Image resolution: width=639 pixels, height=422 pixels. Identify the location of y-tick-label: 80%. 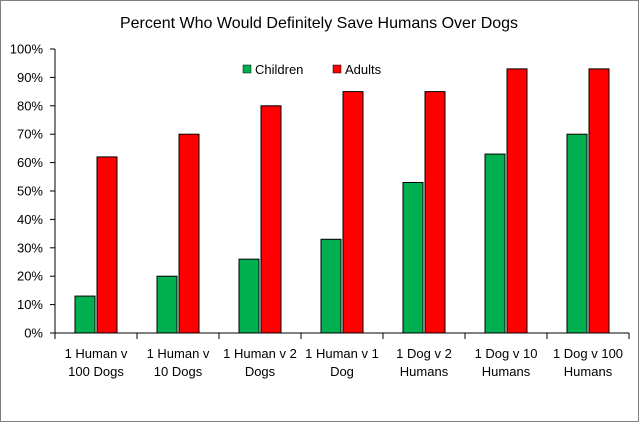
(30, 105).